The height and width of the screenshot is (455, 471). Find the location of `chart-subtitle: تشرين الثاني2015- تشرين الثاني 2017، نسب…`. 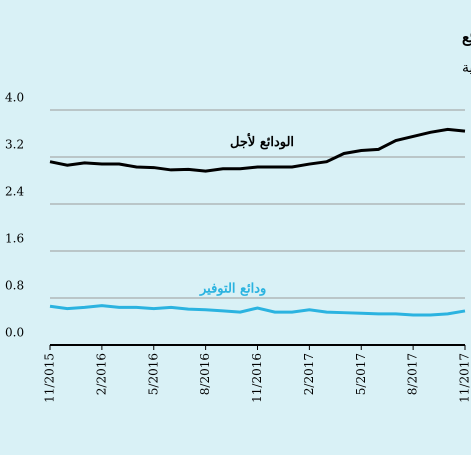

chart-subtitle: تشرين الثاني2015- تشرين الثاني 2017، نسب… is located at coordinates (466, 68).